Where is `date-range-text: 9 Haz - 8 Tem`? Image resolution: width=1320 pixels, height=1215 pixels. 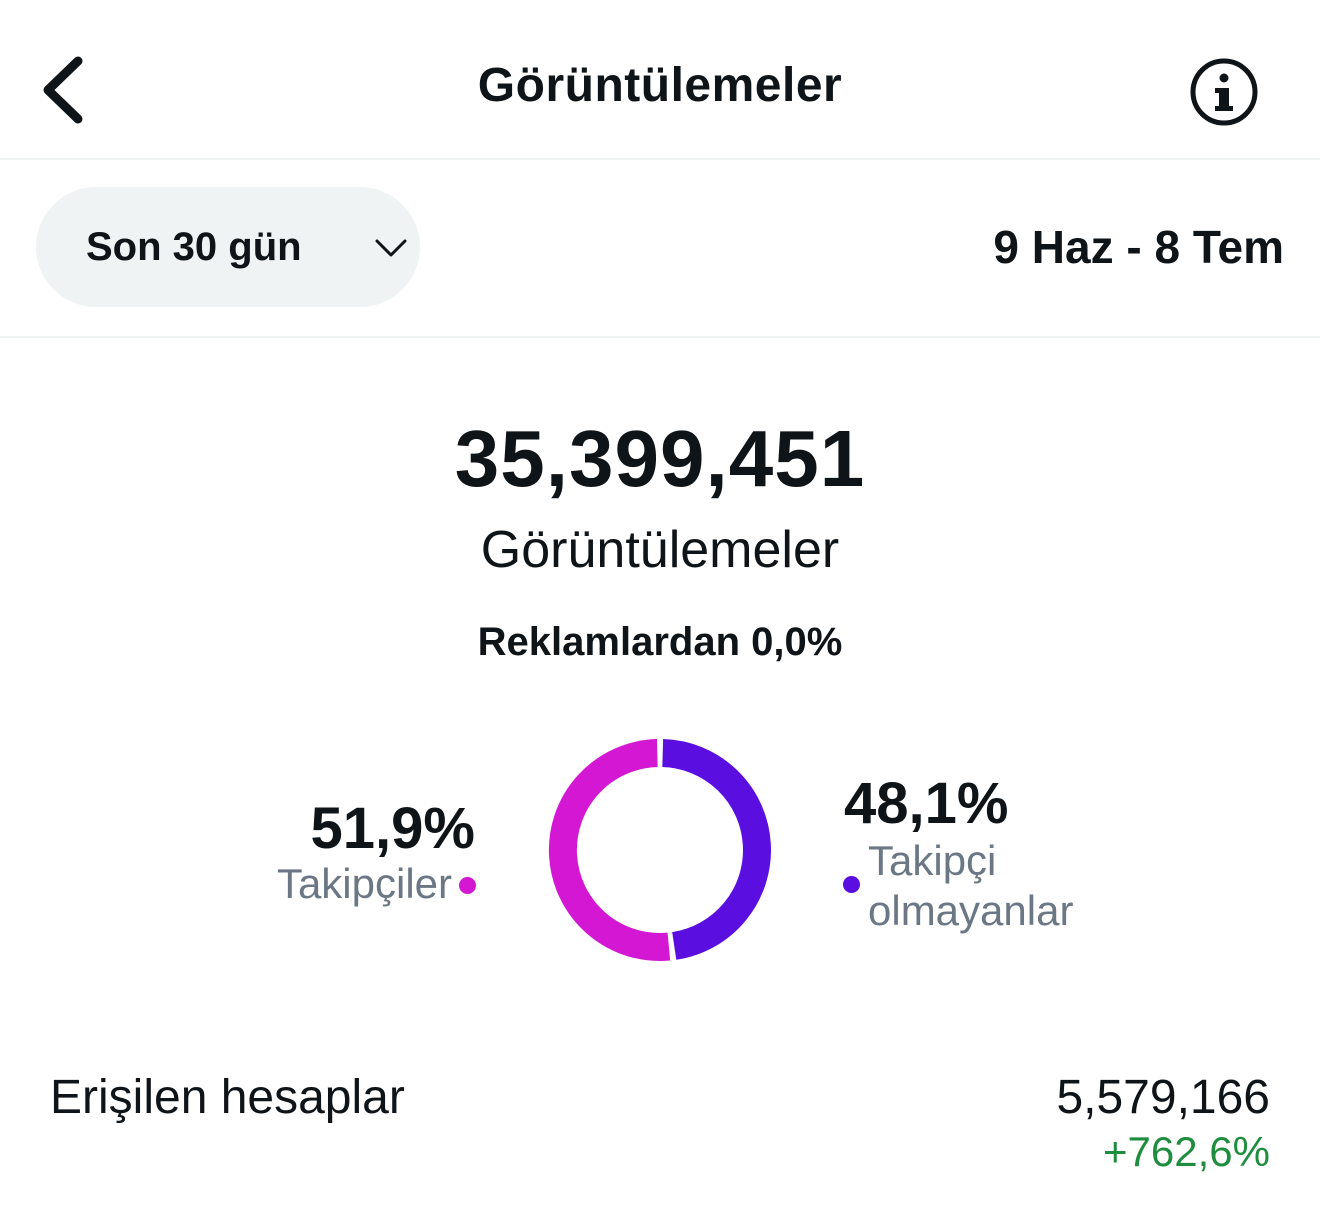
date-range-text: 9 Haz - 8 Tem is located at coordinates (1138, 247).